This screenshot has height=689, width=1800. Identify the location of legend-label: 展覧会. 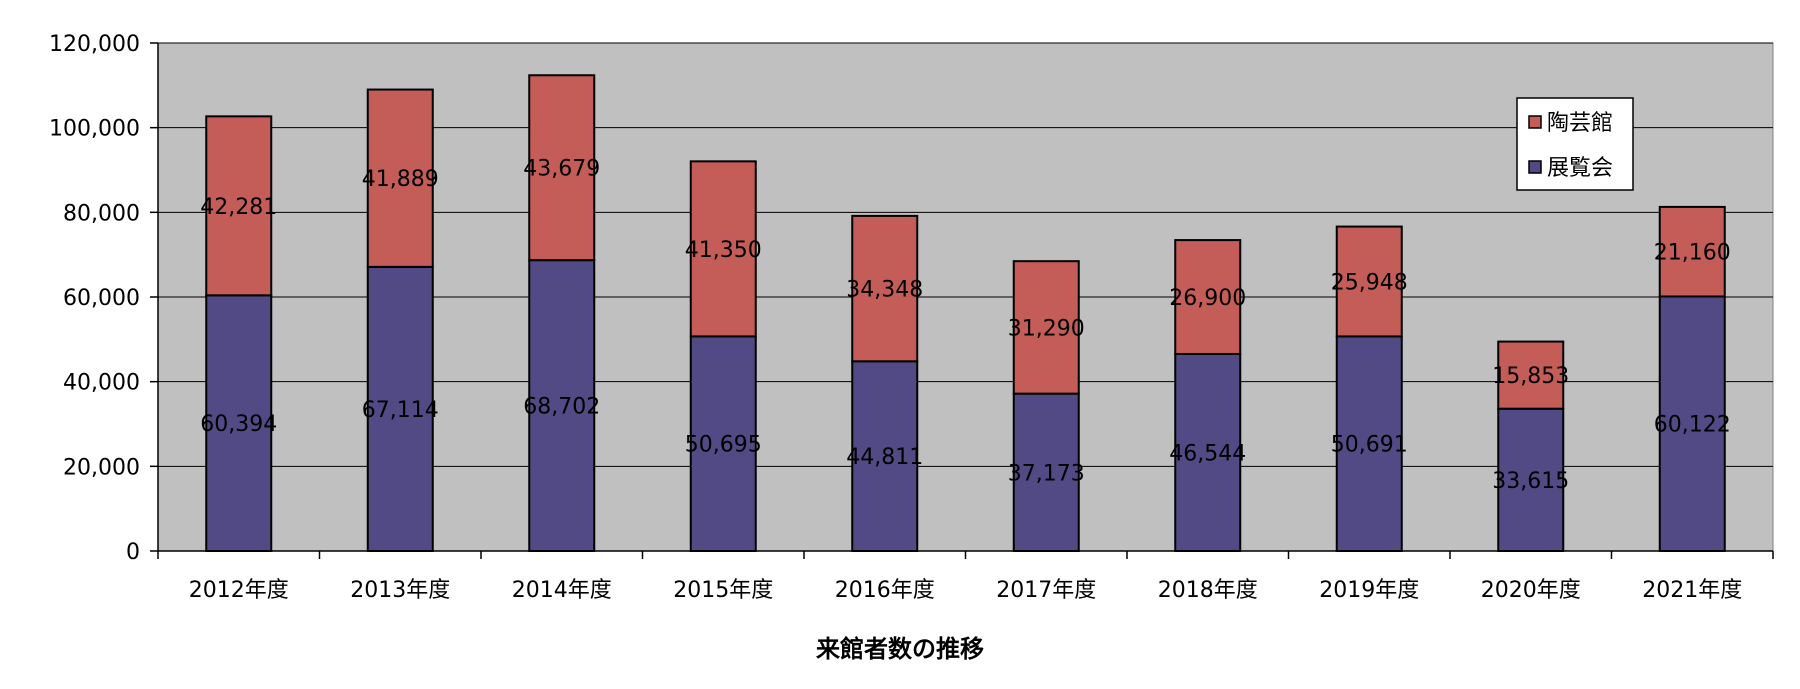
(1580, 168).